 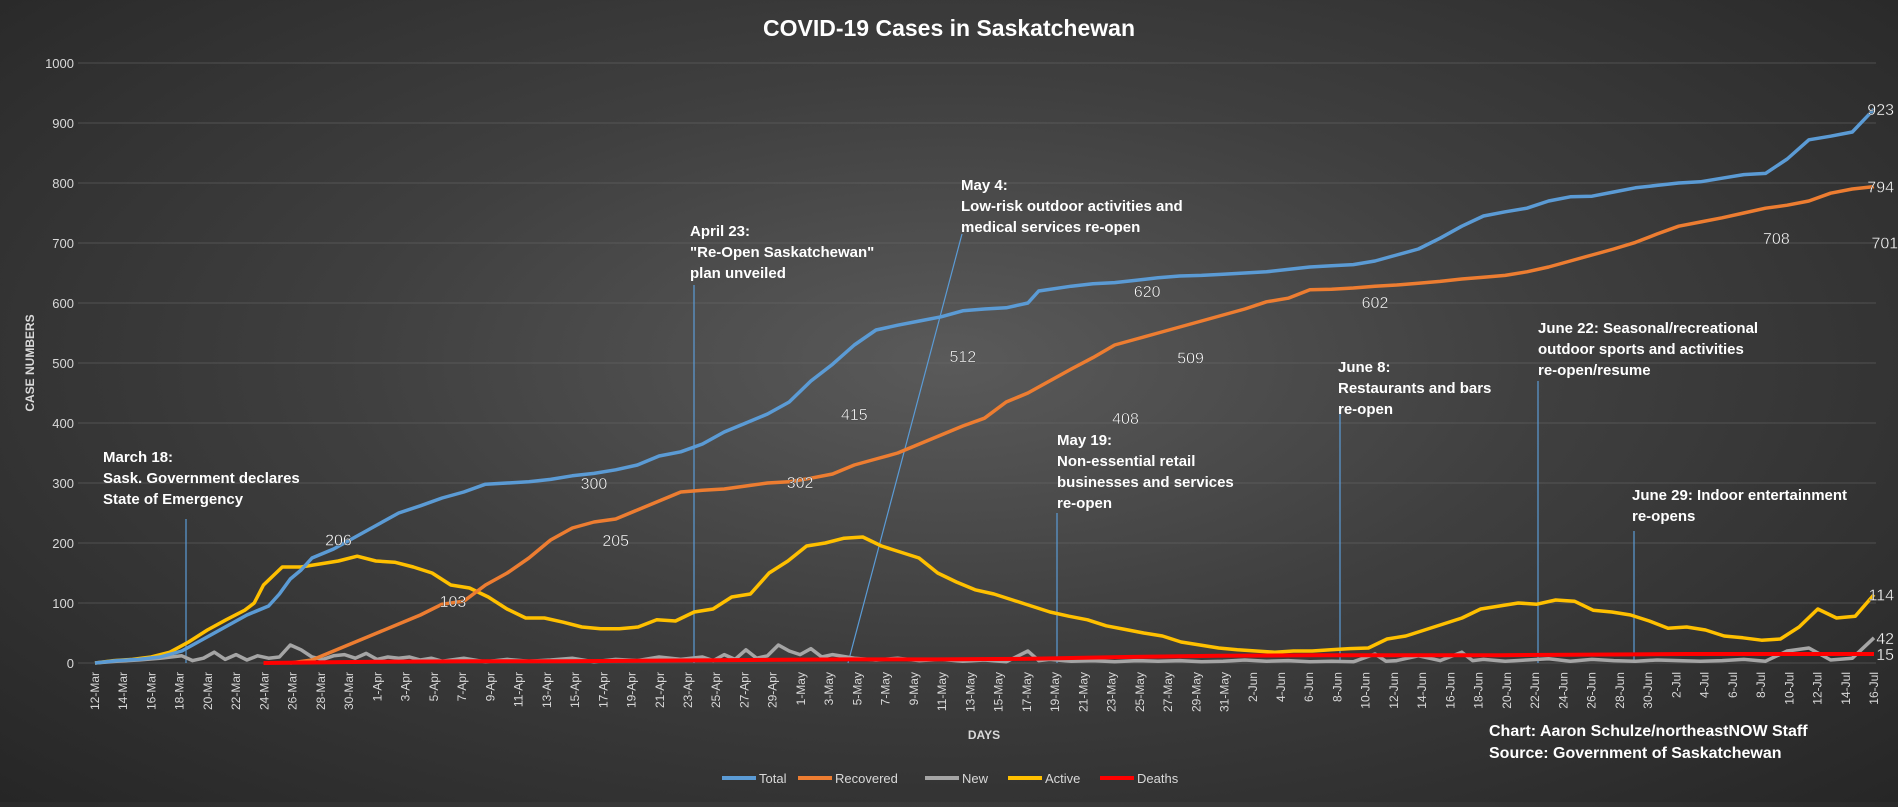 What do you see at coordinates (63, 303) in the screenshot?
I see `y-tick-label: 600` at bounding box center [63, 303].